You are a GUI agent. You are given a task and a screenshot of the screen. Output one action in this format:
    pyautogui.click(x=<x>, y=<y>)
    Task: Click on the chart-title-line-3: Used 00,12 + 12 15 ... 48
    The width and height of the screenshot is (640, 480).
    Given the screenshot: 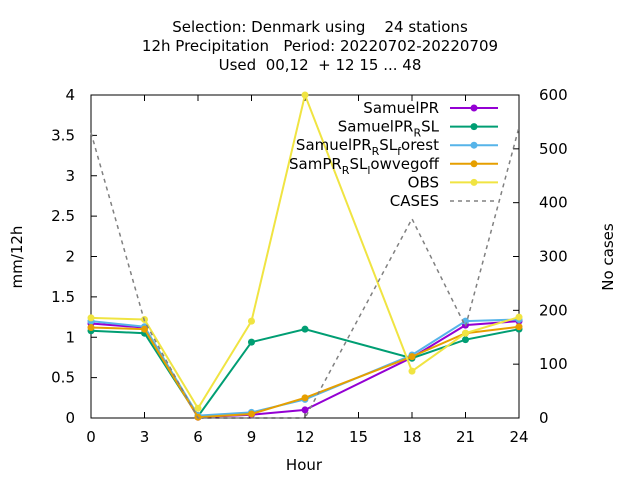 What is the action you would take?
    pyautogui.click(x=320, y=65)
    